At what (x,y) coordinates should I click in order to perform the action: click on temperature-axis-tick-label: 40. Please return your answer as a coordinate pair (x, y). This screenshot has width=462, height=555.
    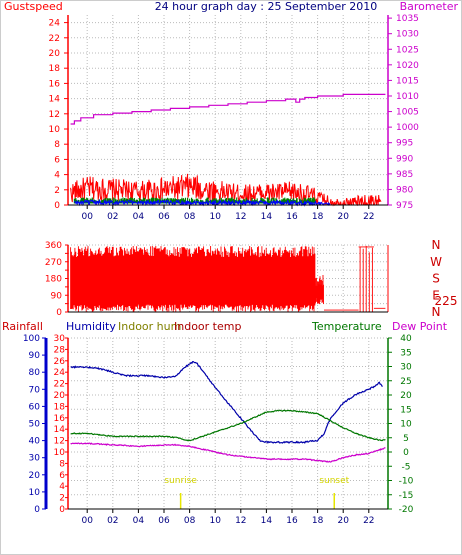
    Looking at the image, I should click on (406, 339).